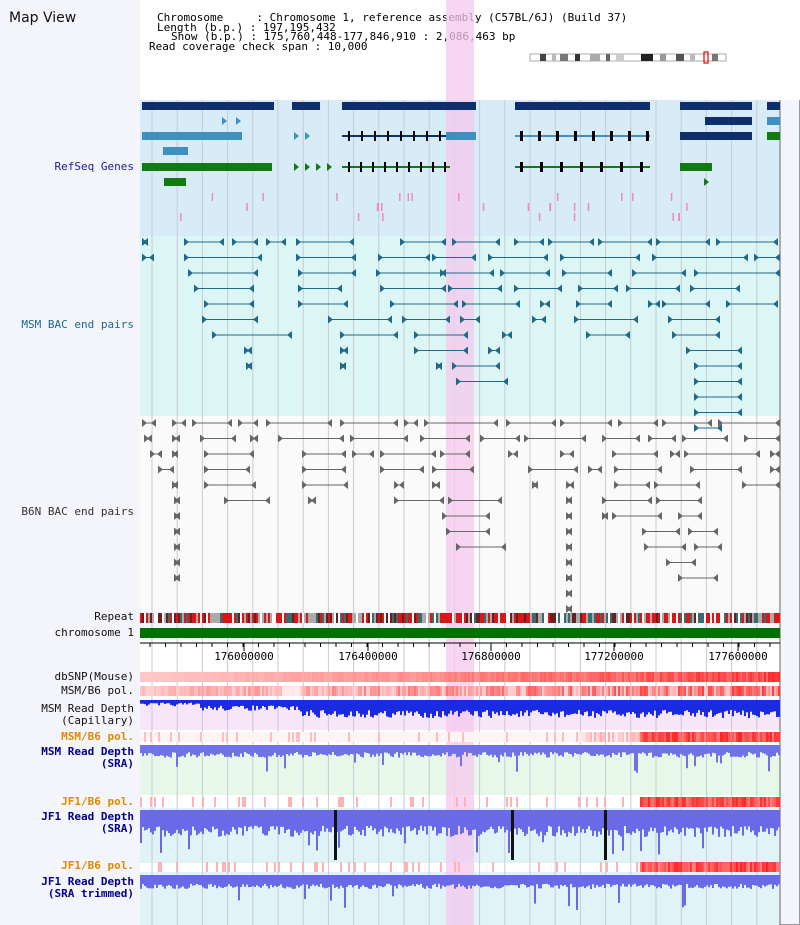 This screenshot has width=800, height=925. What do you see at coordinates (97, 801) in the screenshot?
I see `track-label-jf1-b6-pol: JF1/B6 pol.` at bounding box center [97, 801].